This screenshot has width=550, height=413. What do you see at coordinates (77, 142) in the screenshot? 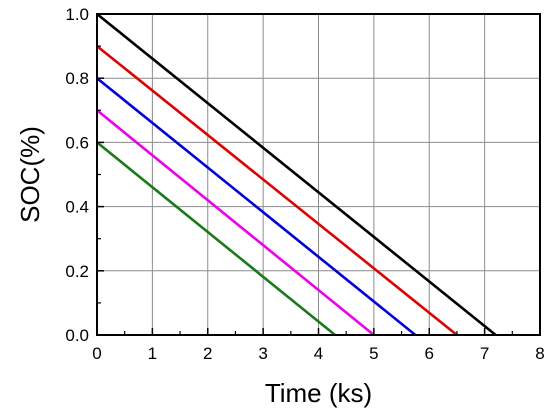
I see `y-tick-label: 0.6` at bounding box center [77, 142].